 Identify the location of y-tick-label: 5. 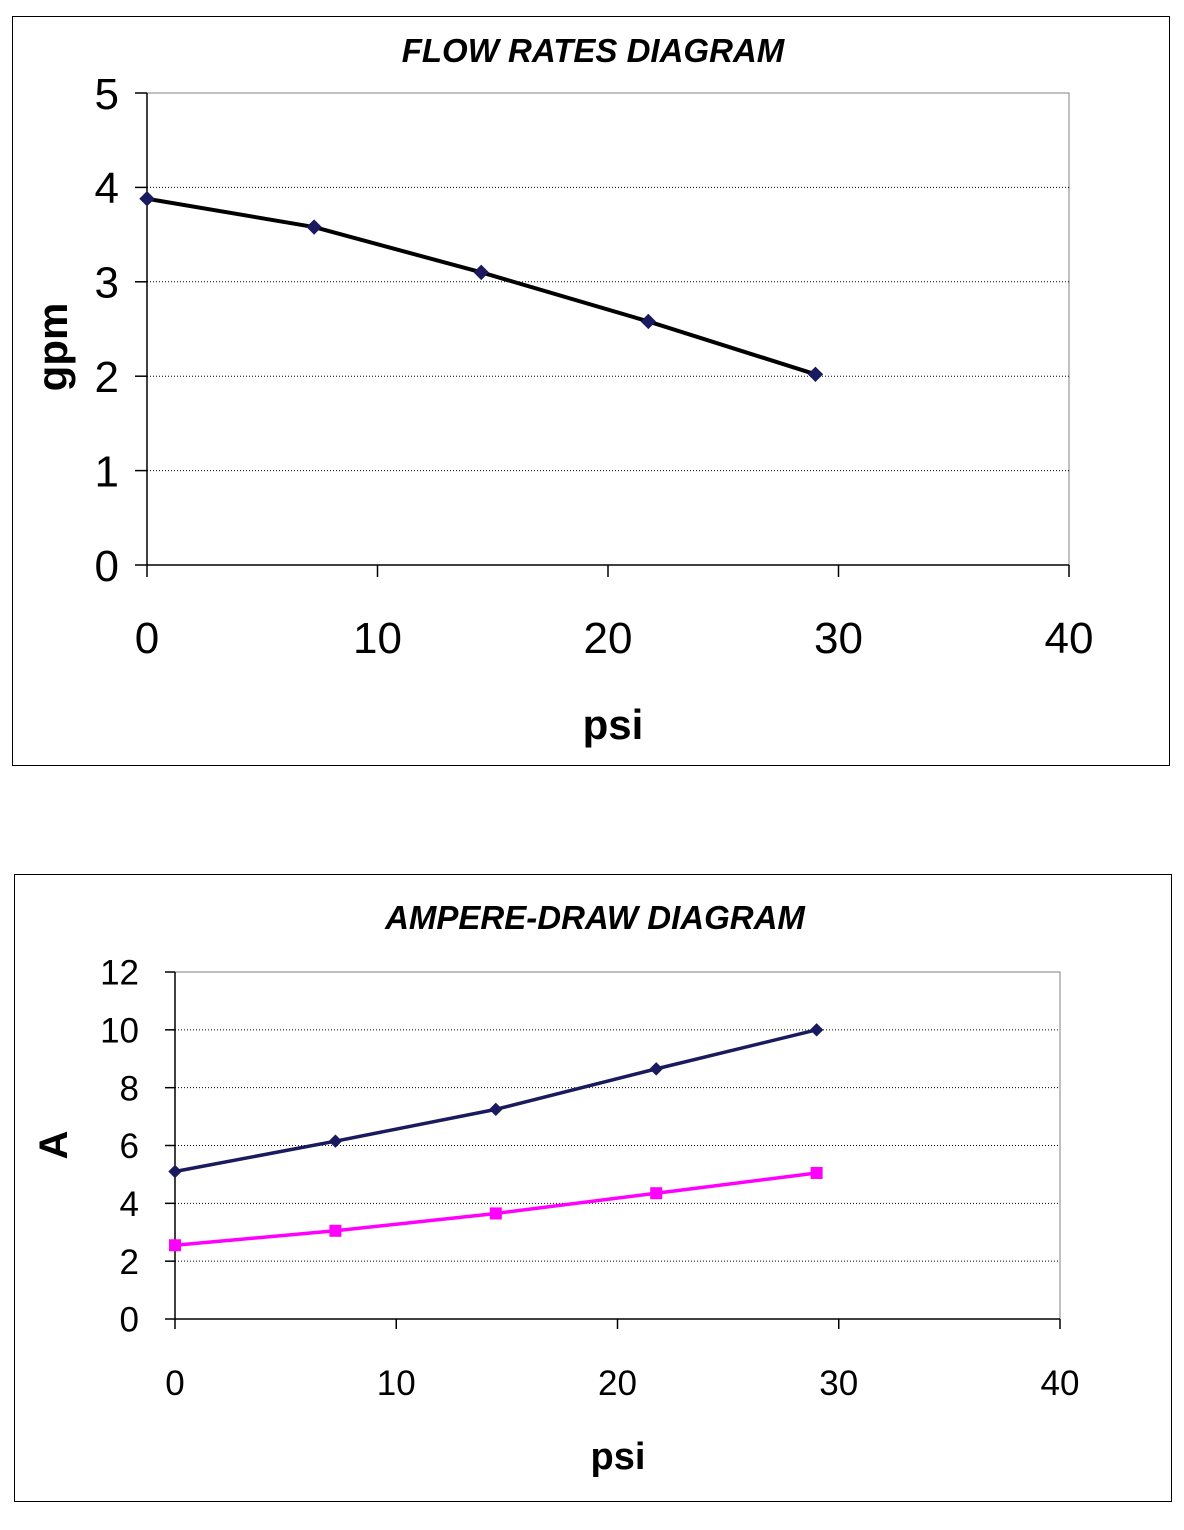
(107, 94).